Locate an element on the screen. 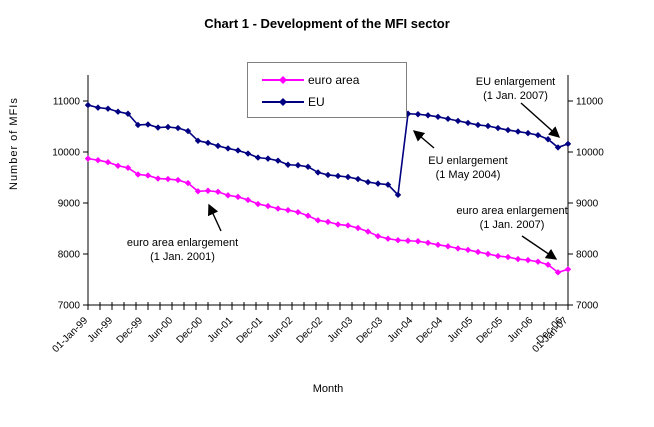  svg-text: Dec-00 is located at coordinates (190, 330).